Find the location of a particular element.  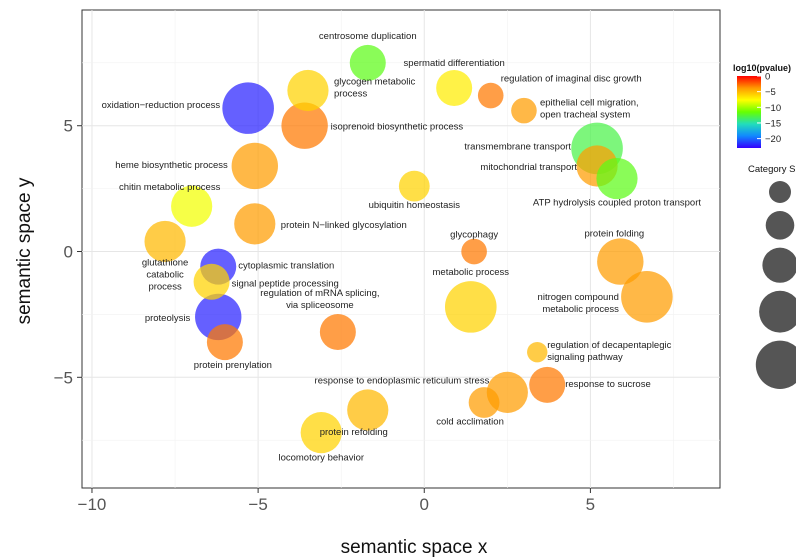

x-tick-label: −10 is located at coordinates (92, 504).